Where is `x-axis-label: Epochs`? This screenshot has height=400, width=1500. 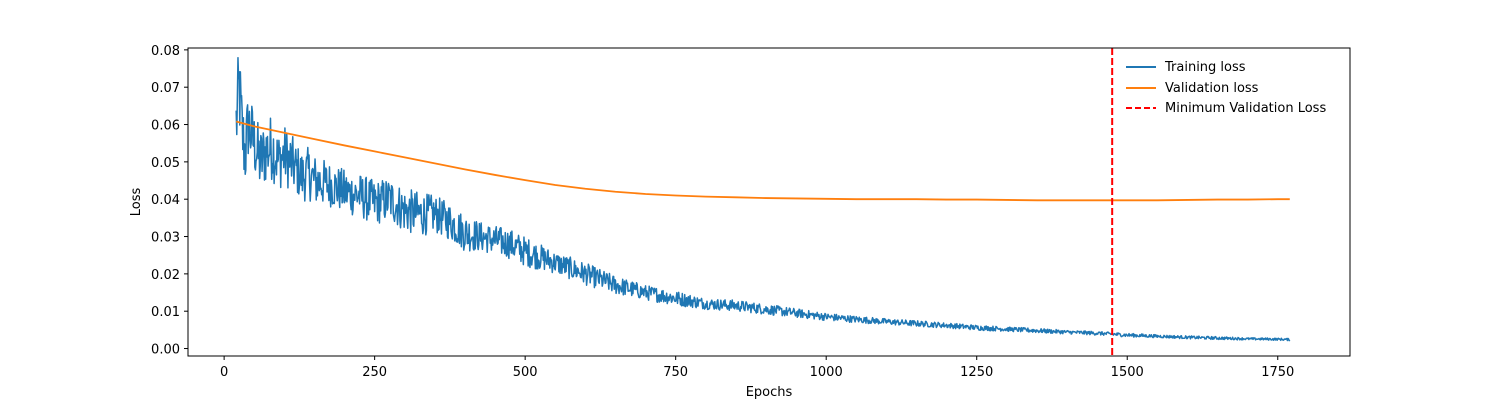
x-axis-label: Epochs is located at coordinates (769, 392).